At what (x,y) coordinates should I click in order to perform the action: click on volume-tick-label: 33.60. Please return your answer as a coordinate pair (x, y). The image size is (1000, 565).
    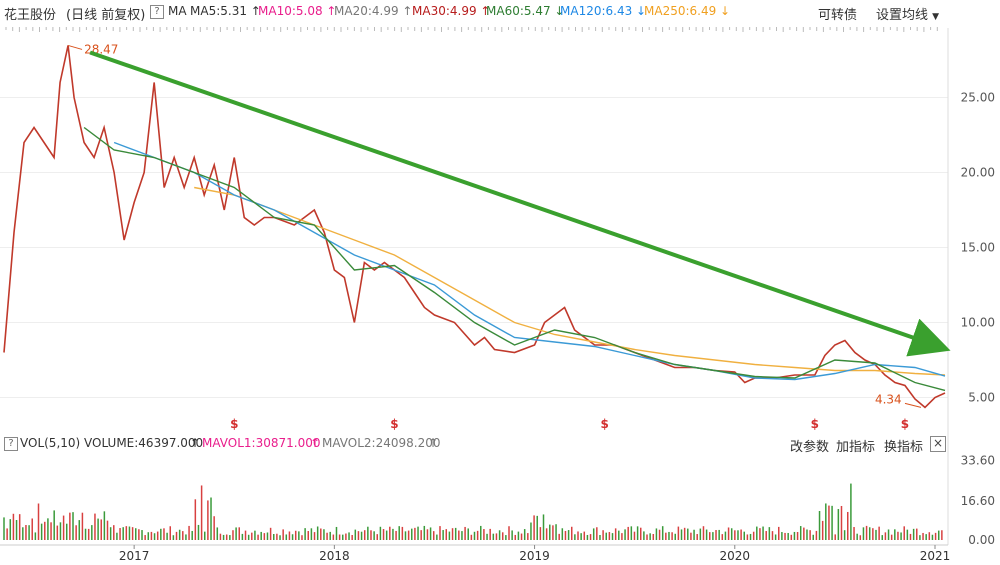
    Looking at the image, I should click on (978, 461).